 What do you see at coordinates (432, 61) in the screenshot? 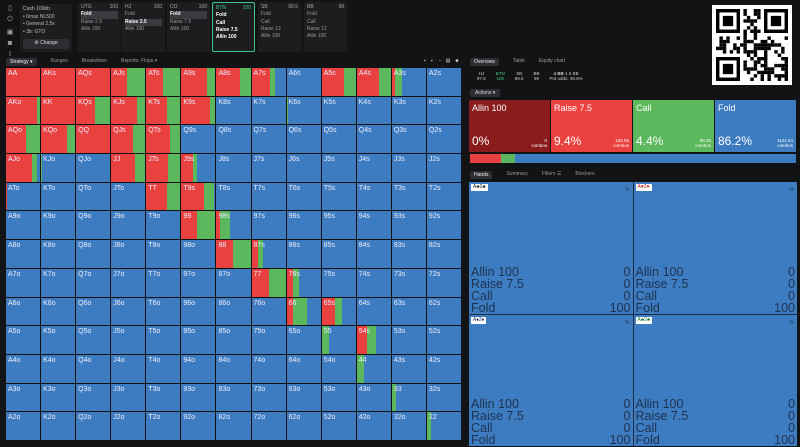
I see `contrast-icon: ◐` at bounding box center [432, 61].